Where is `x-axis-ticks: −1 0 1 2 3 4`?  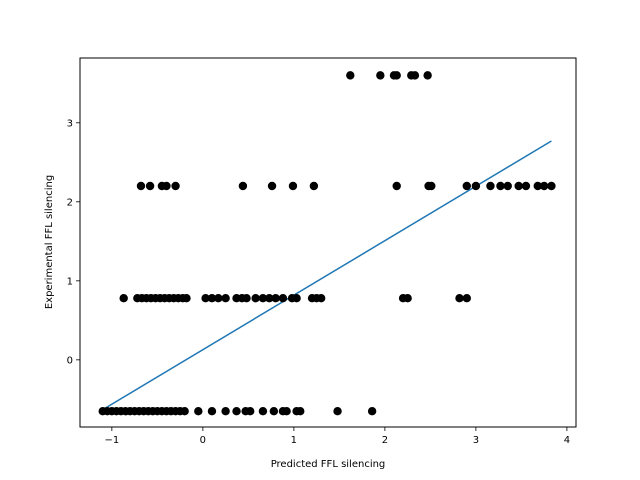 x-axis-ticks: −1 0 1 2 3 4 is located at coordinates (337, 436).